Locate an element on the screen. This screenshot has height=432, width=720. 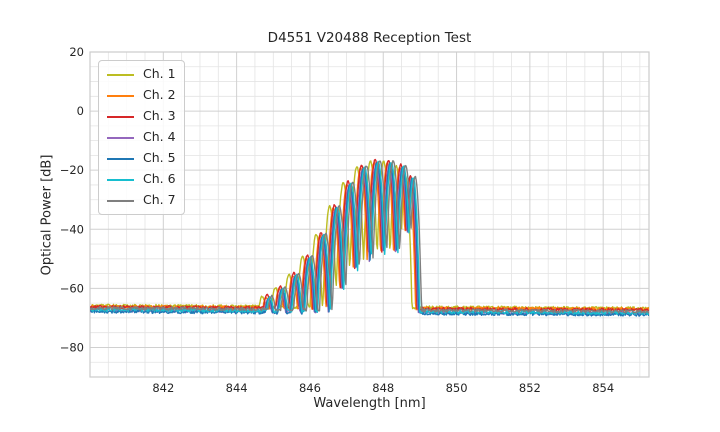
legend-entry-2: Ch. 2 is located at coordinates (141, 95).